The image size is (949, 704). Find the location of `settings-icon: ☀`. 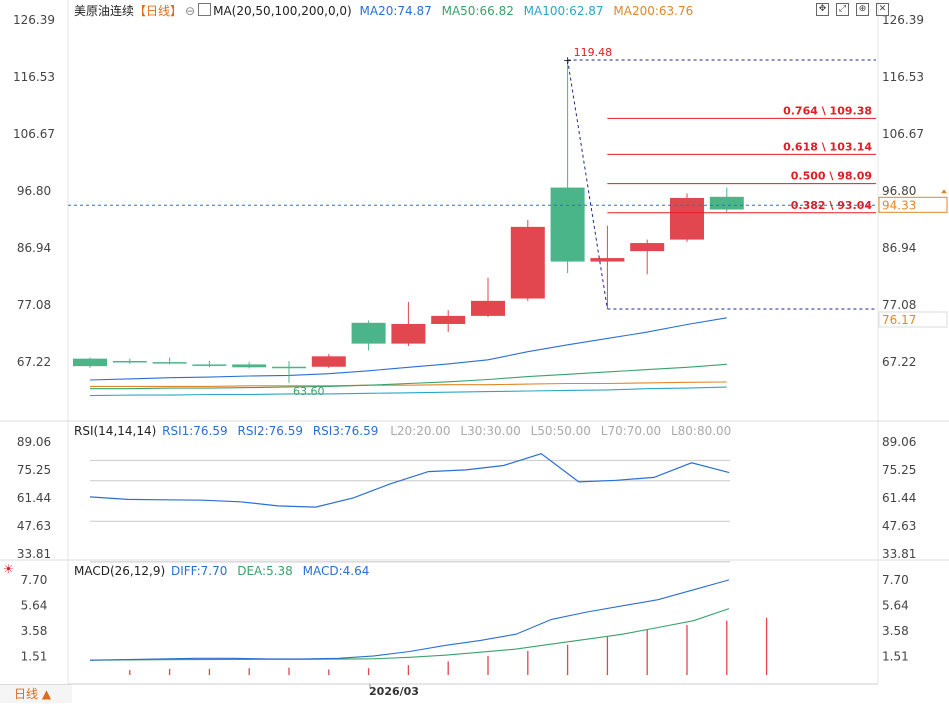

settings-icon: ☀ is located at coordinates (8, 569).